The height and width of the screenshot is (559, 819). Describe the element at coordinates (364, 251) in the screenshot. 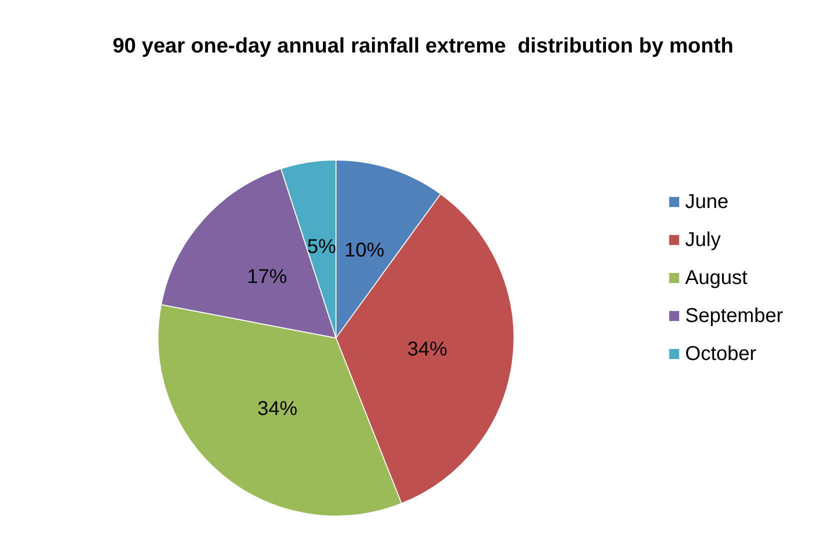

I see `data-label: 10%` at that location.